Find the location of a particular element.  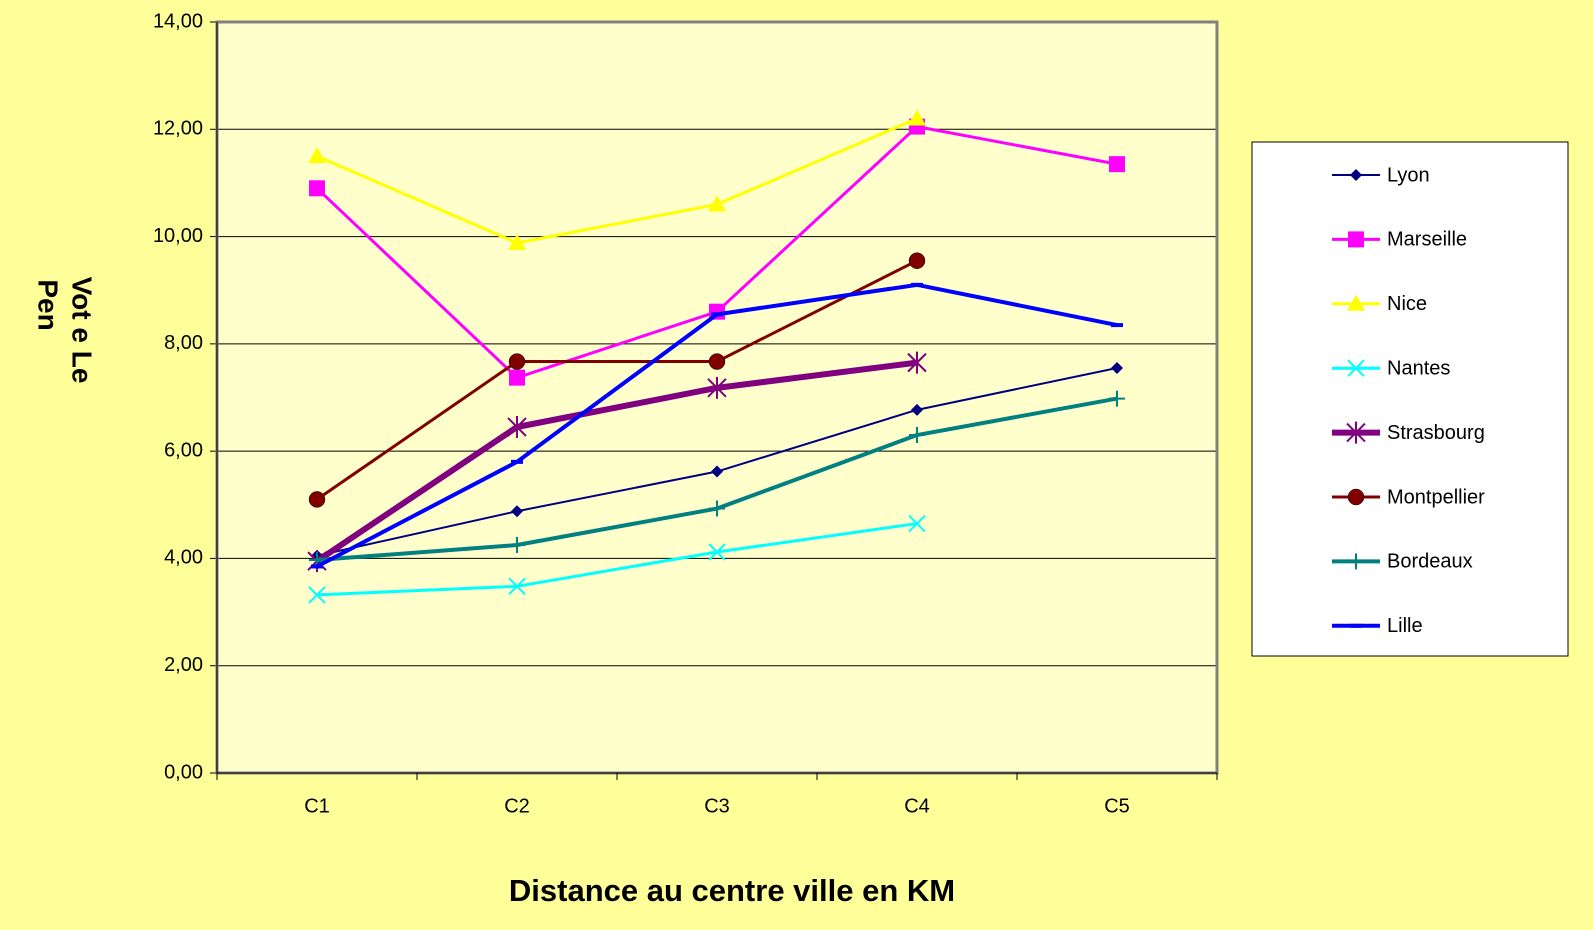

x-tick-label: C4 is located at coordinates (917, 806).